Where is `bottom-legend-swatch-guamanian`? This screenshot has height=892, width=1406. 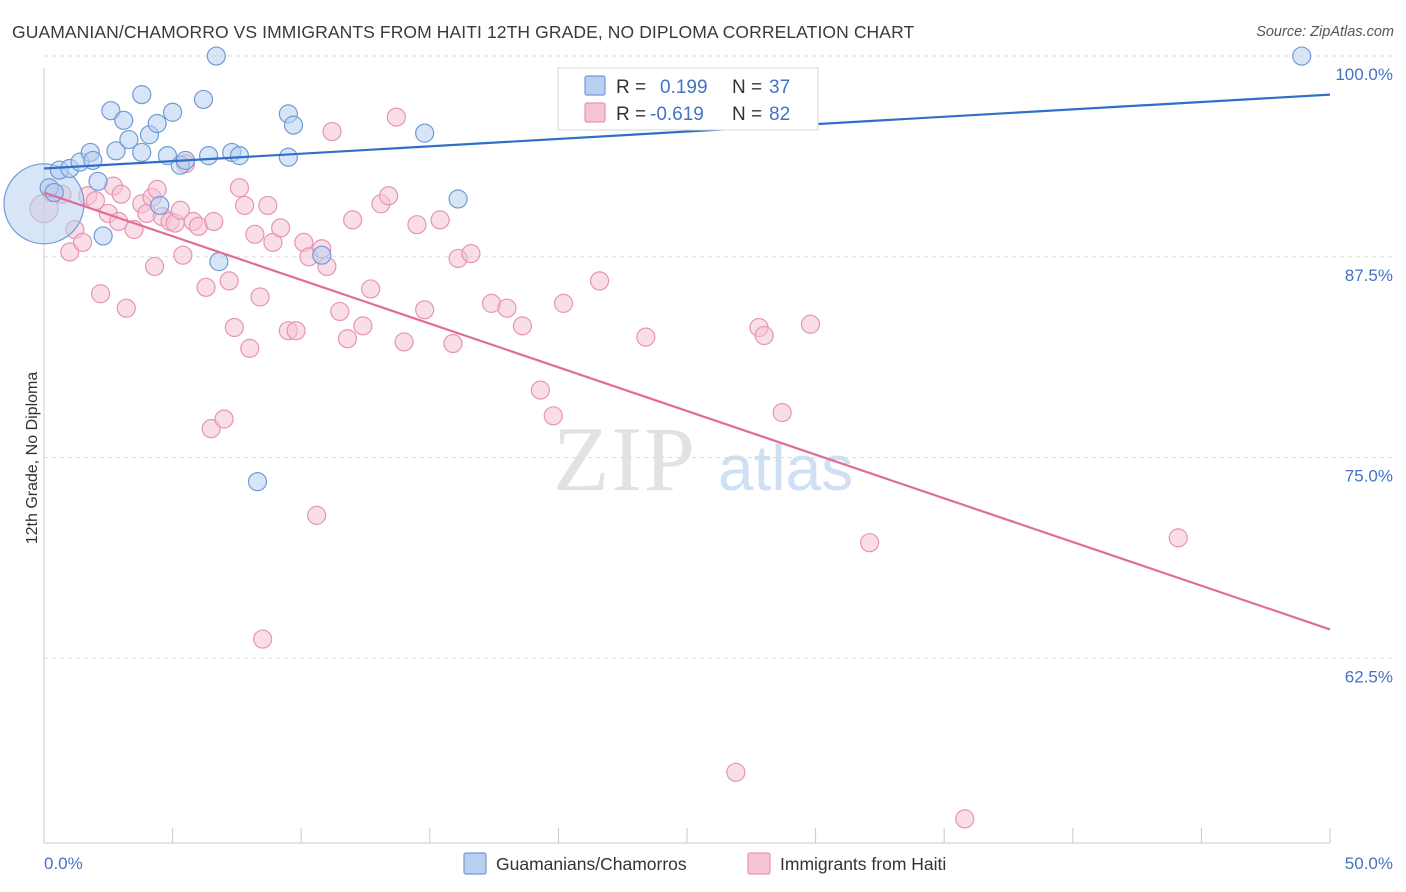 bottom-legend-swatch-guamanian is located at coordinates (475, 863).